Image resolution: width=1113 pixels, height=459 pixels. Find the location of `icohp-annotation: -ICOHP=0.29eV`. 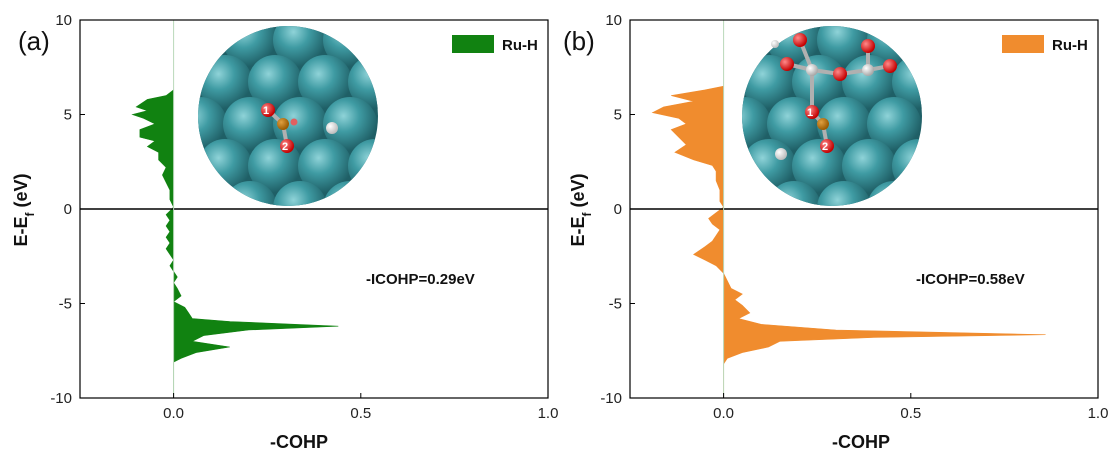

icohp-annotation: -ICOHP=0.29eV is located at coordinates (420, 279).